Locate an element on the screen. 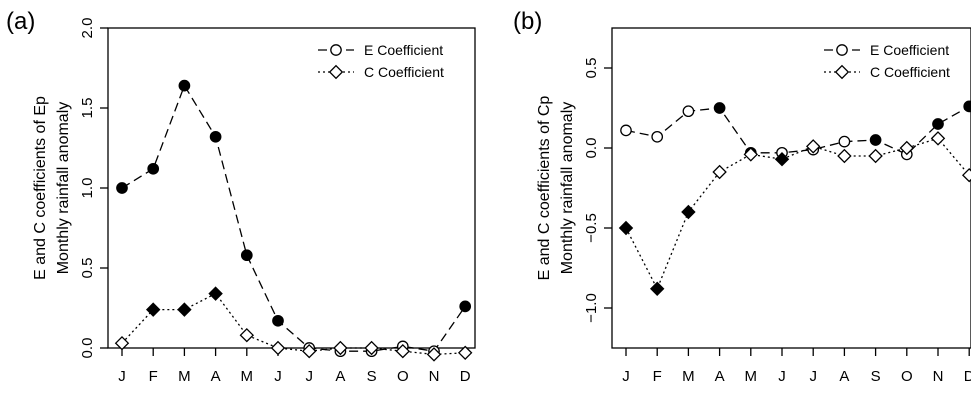 The height and width of the screenshot is (394, 971). y-tick-label: −1.0 is located at coordinates (591, 308).